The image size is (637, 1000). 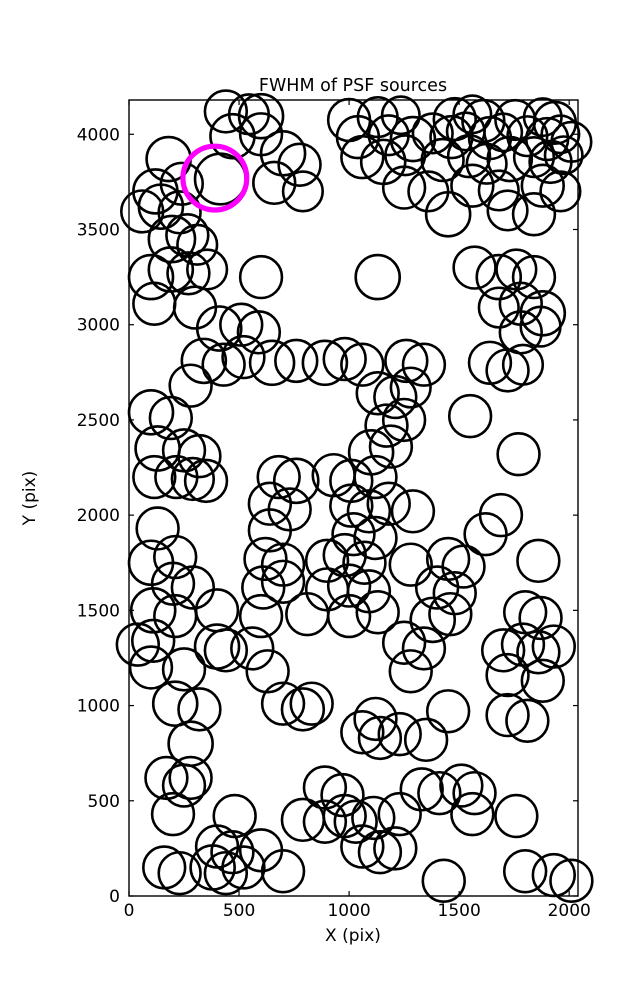 I want to click on y-tick-label: 0, so click(x=114, y=897).